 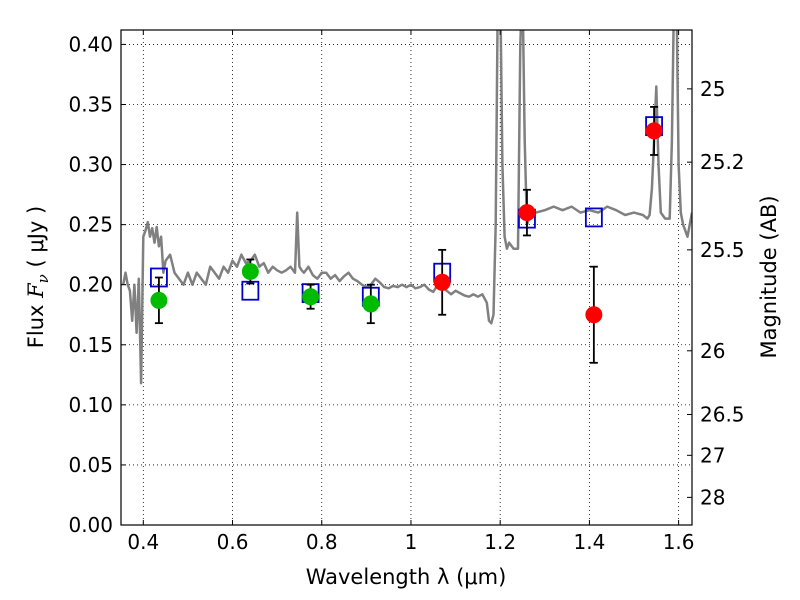 What do you see at coordinates (36, 240) in the screenshot?
I see `y-axis-label-unit: ( μJy )` at bounding box center [36, 240].